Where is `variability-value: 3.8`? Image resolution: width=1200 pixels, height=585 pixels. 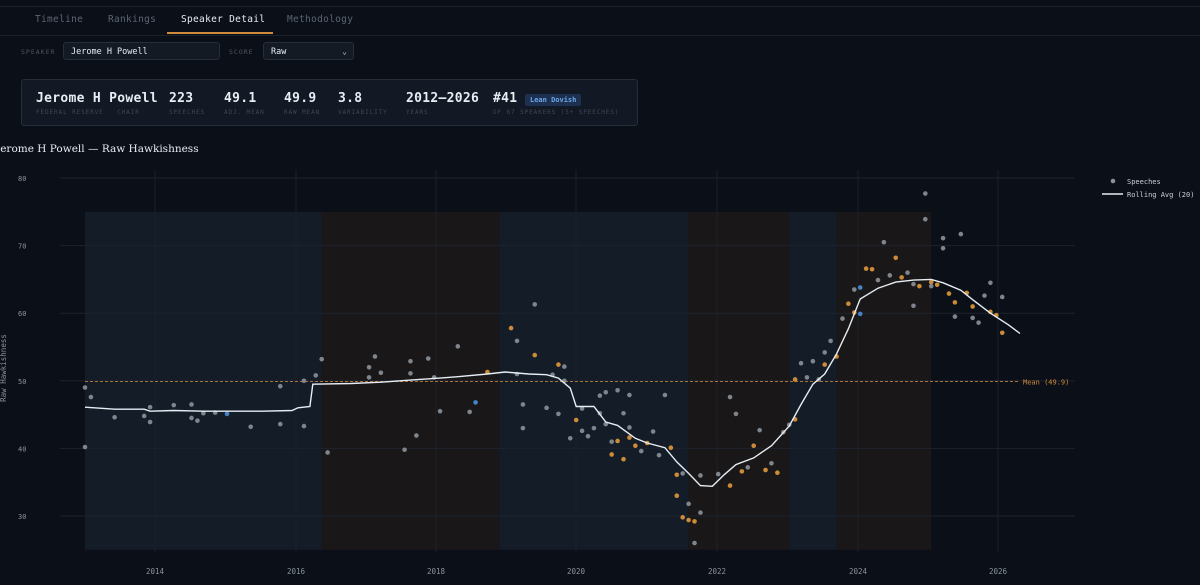 variability-value: 3.8 is located at coordinates (350, 98).